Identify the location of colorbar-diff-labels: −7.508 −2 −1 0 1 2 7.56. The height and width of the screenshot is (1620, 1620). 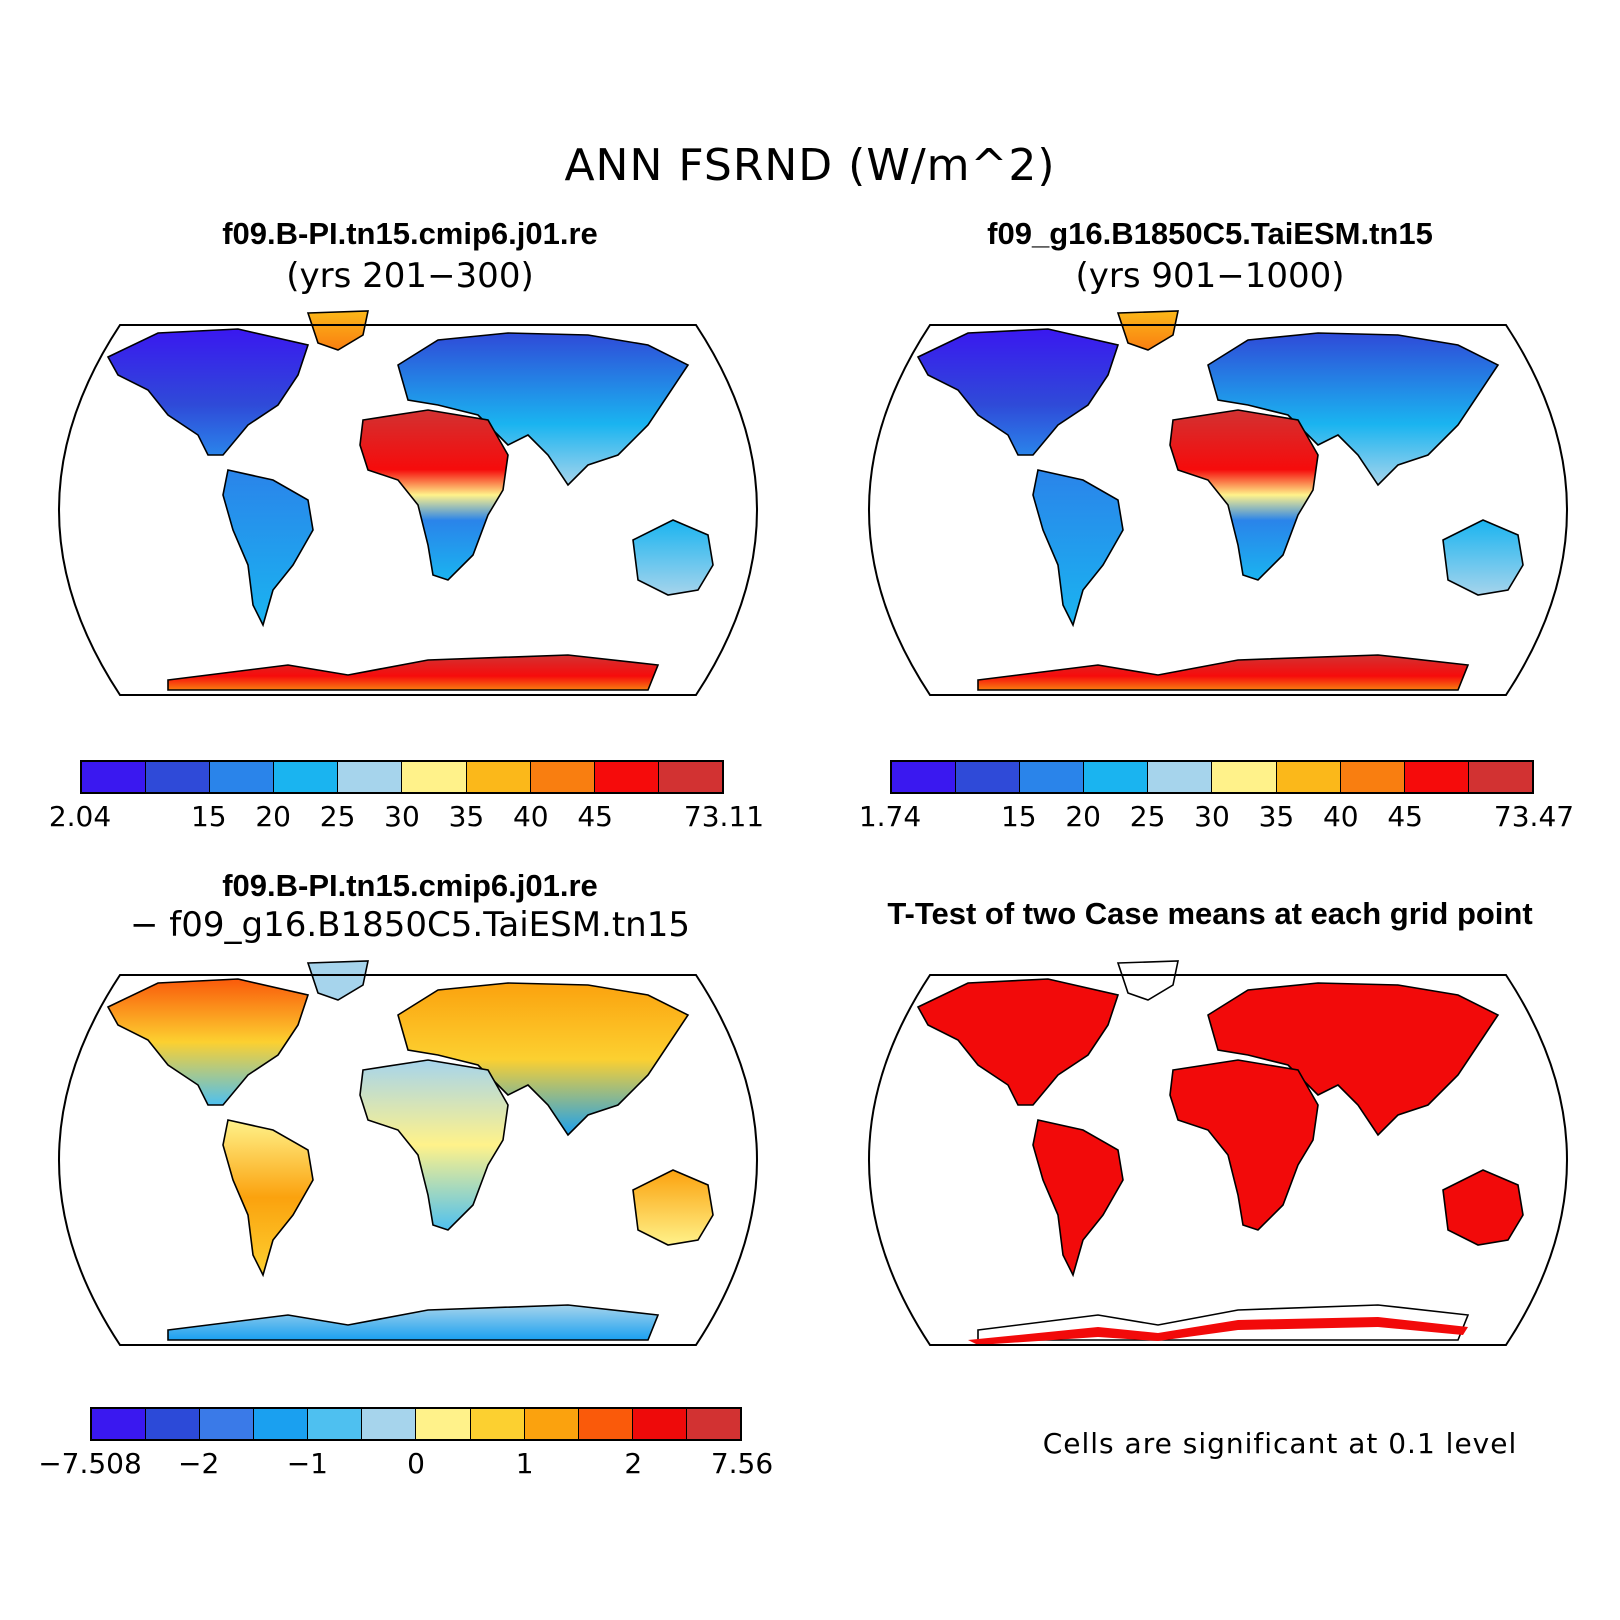
(405, 1465).